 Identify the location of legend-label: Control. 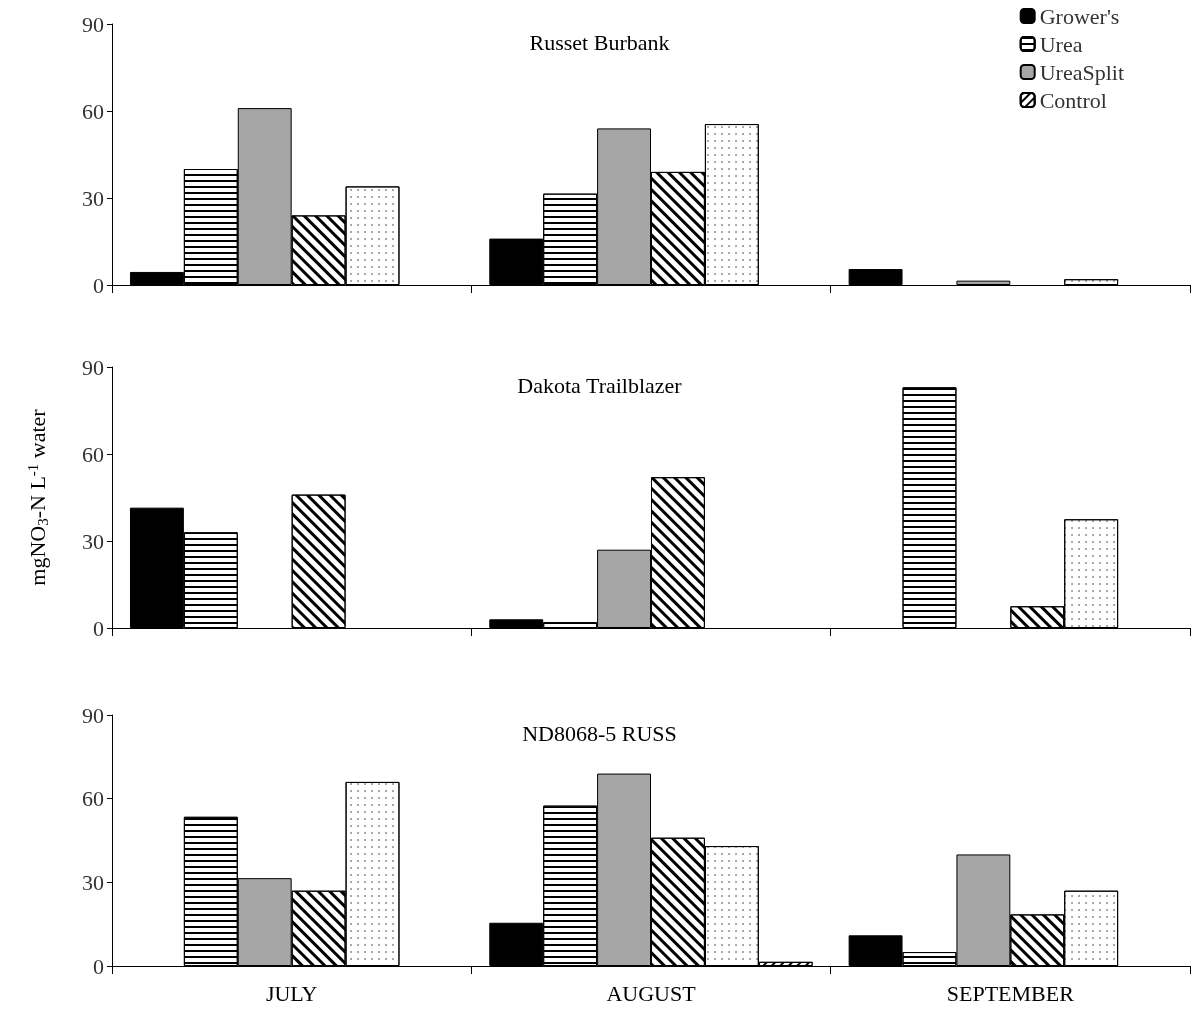
(1073, 100).